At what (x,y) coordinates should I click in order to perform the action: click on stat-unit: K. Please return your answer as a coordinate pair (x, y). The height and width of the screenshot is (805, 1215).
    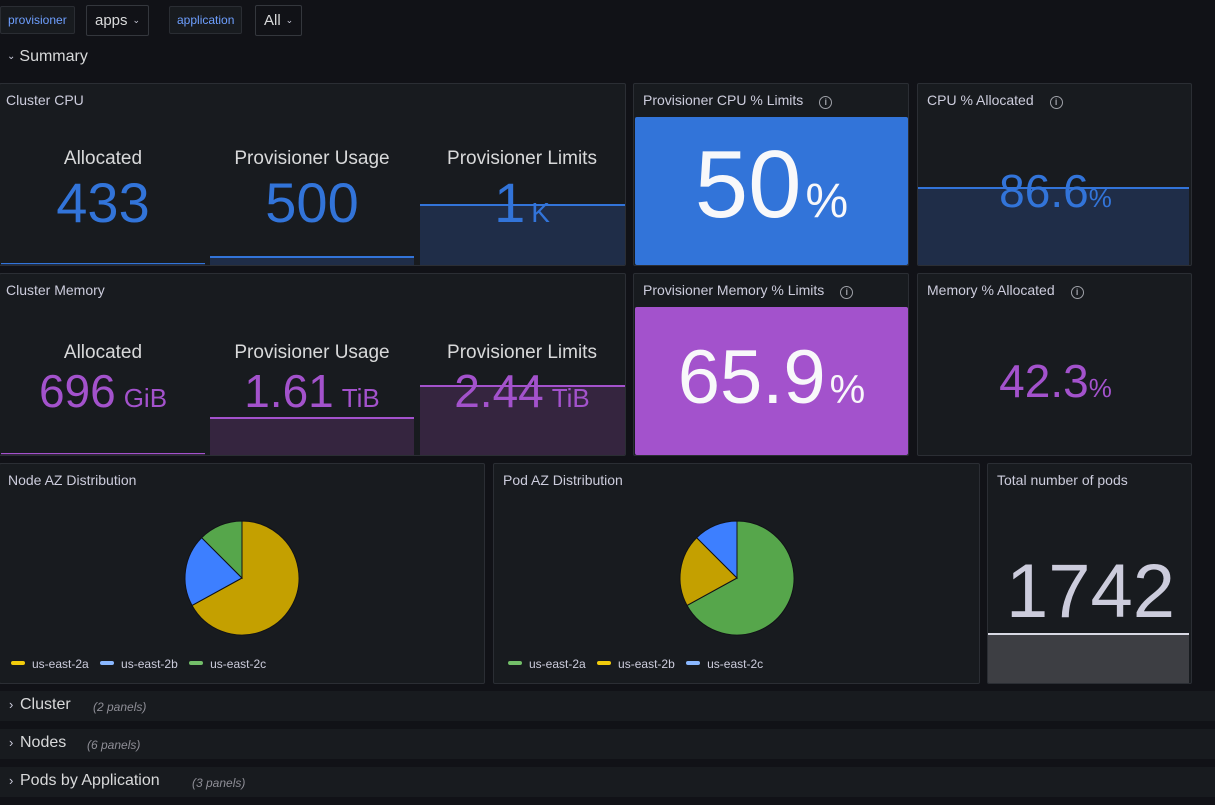
    Looking at the image, I should click on (540, 212).